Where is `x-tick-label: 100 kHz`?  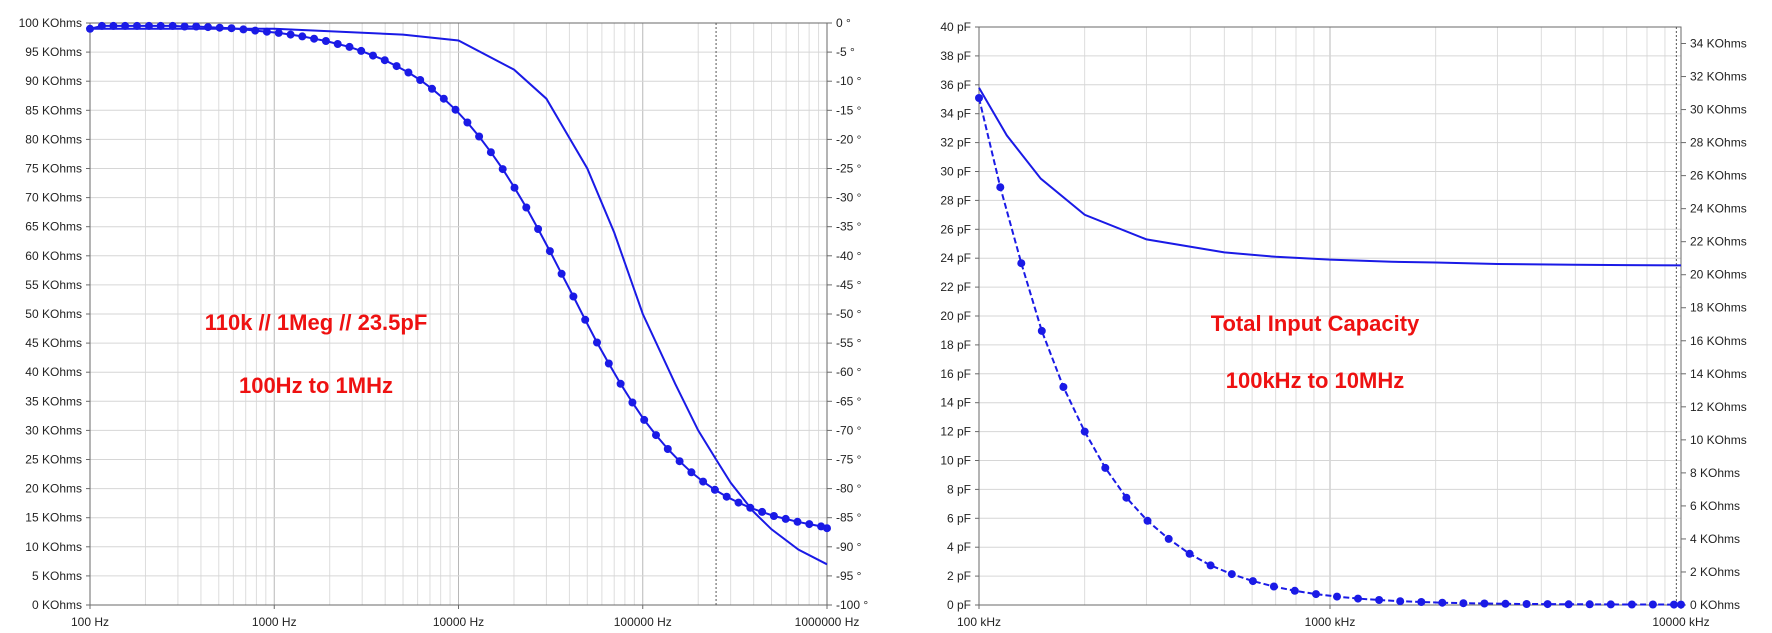
x-tick-label: 100 kHz is located at coordinates (979, 622).